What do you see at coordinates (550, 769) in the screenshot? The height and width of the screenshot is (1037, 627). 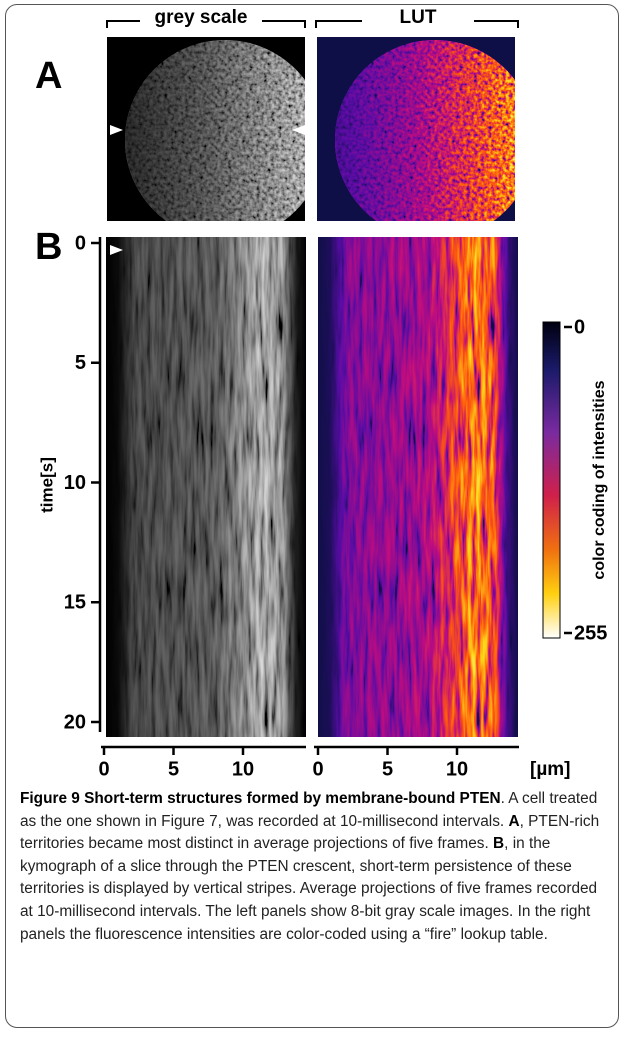 I see `x-axis-unit: [µm]` at bounding box center [550, 769].